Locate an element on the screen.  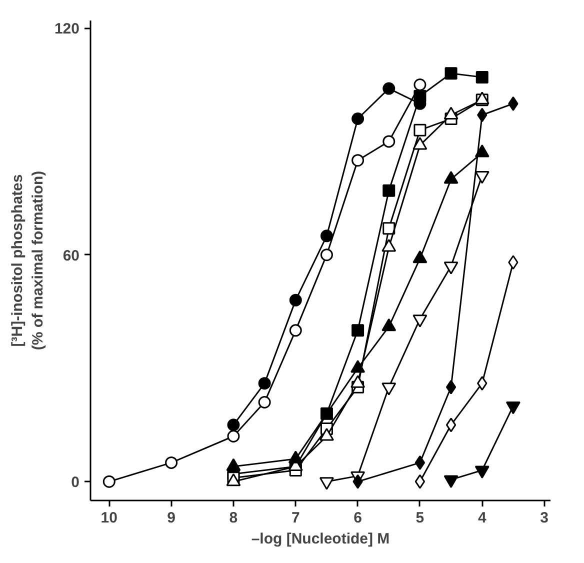
y-tick-label: 60 is located at coordinates (71, 255).